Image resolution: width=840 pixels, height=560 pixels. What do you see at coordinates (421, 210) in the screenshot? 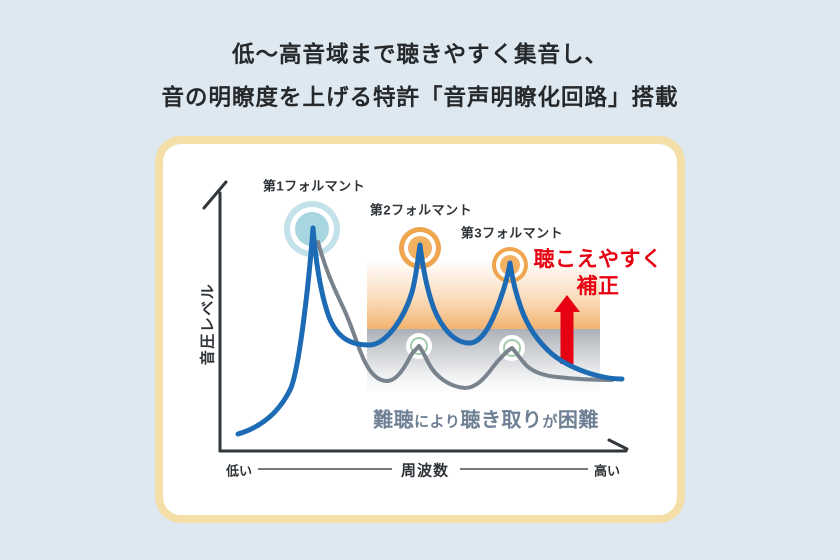
I see `formant2-label: 第2フォルマント` at bounding box center [421, 210].